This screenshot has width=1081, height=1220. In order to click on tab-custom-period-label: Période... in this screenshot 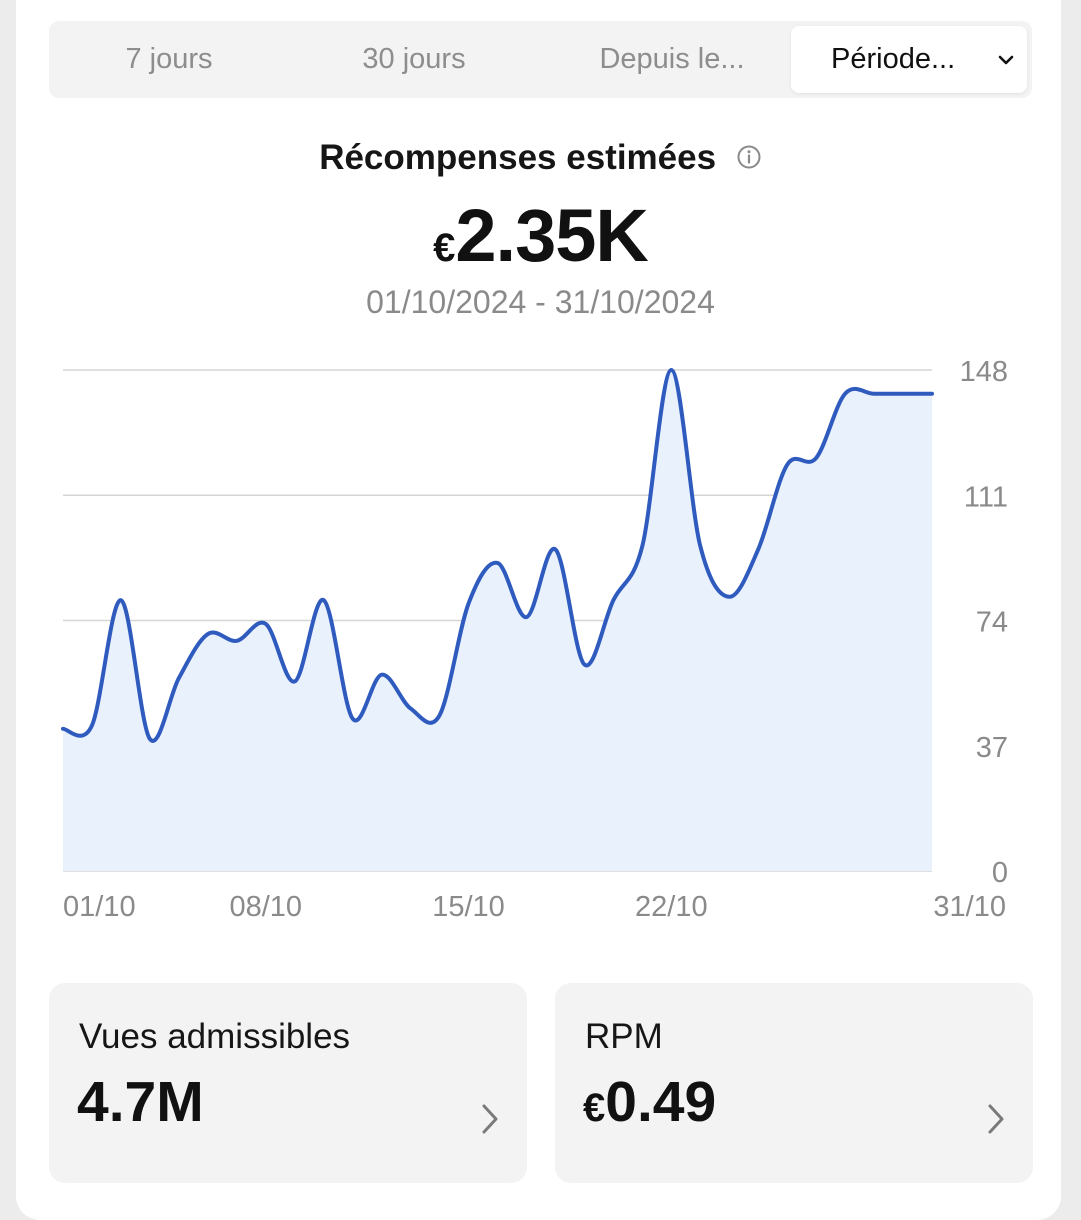, I will do `click(893, 59)`.